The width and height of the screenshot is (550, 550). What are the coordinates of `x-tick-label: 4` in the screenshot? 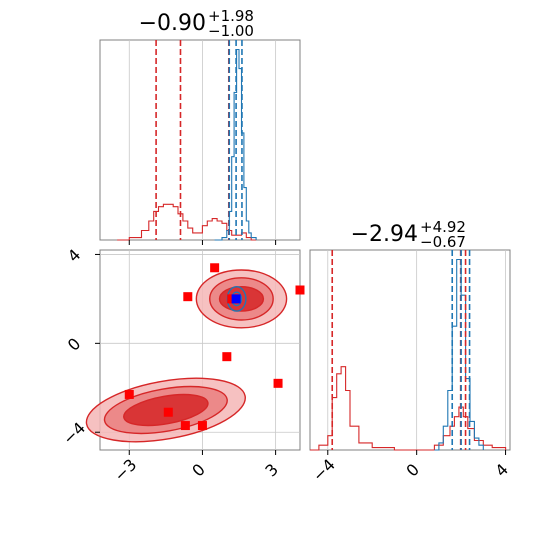 It's located at (501, 470).